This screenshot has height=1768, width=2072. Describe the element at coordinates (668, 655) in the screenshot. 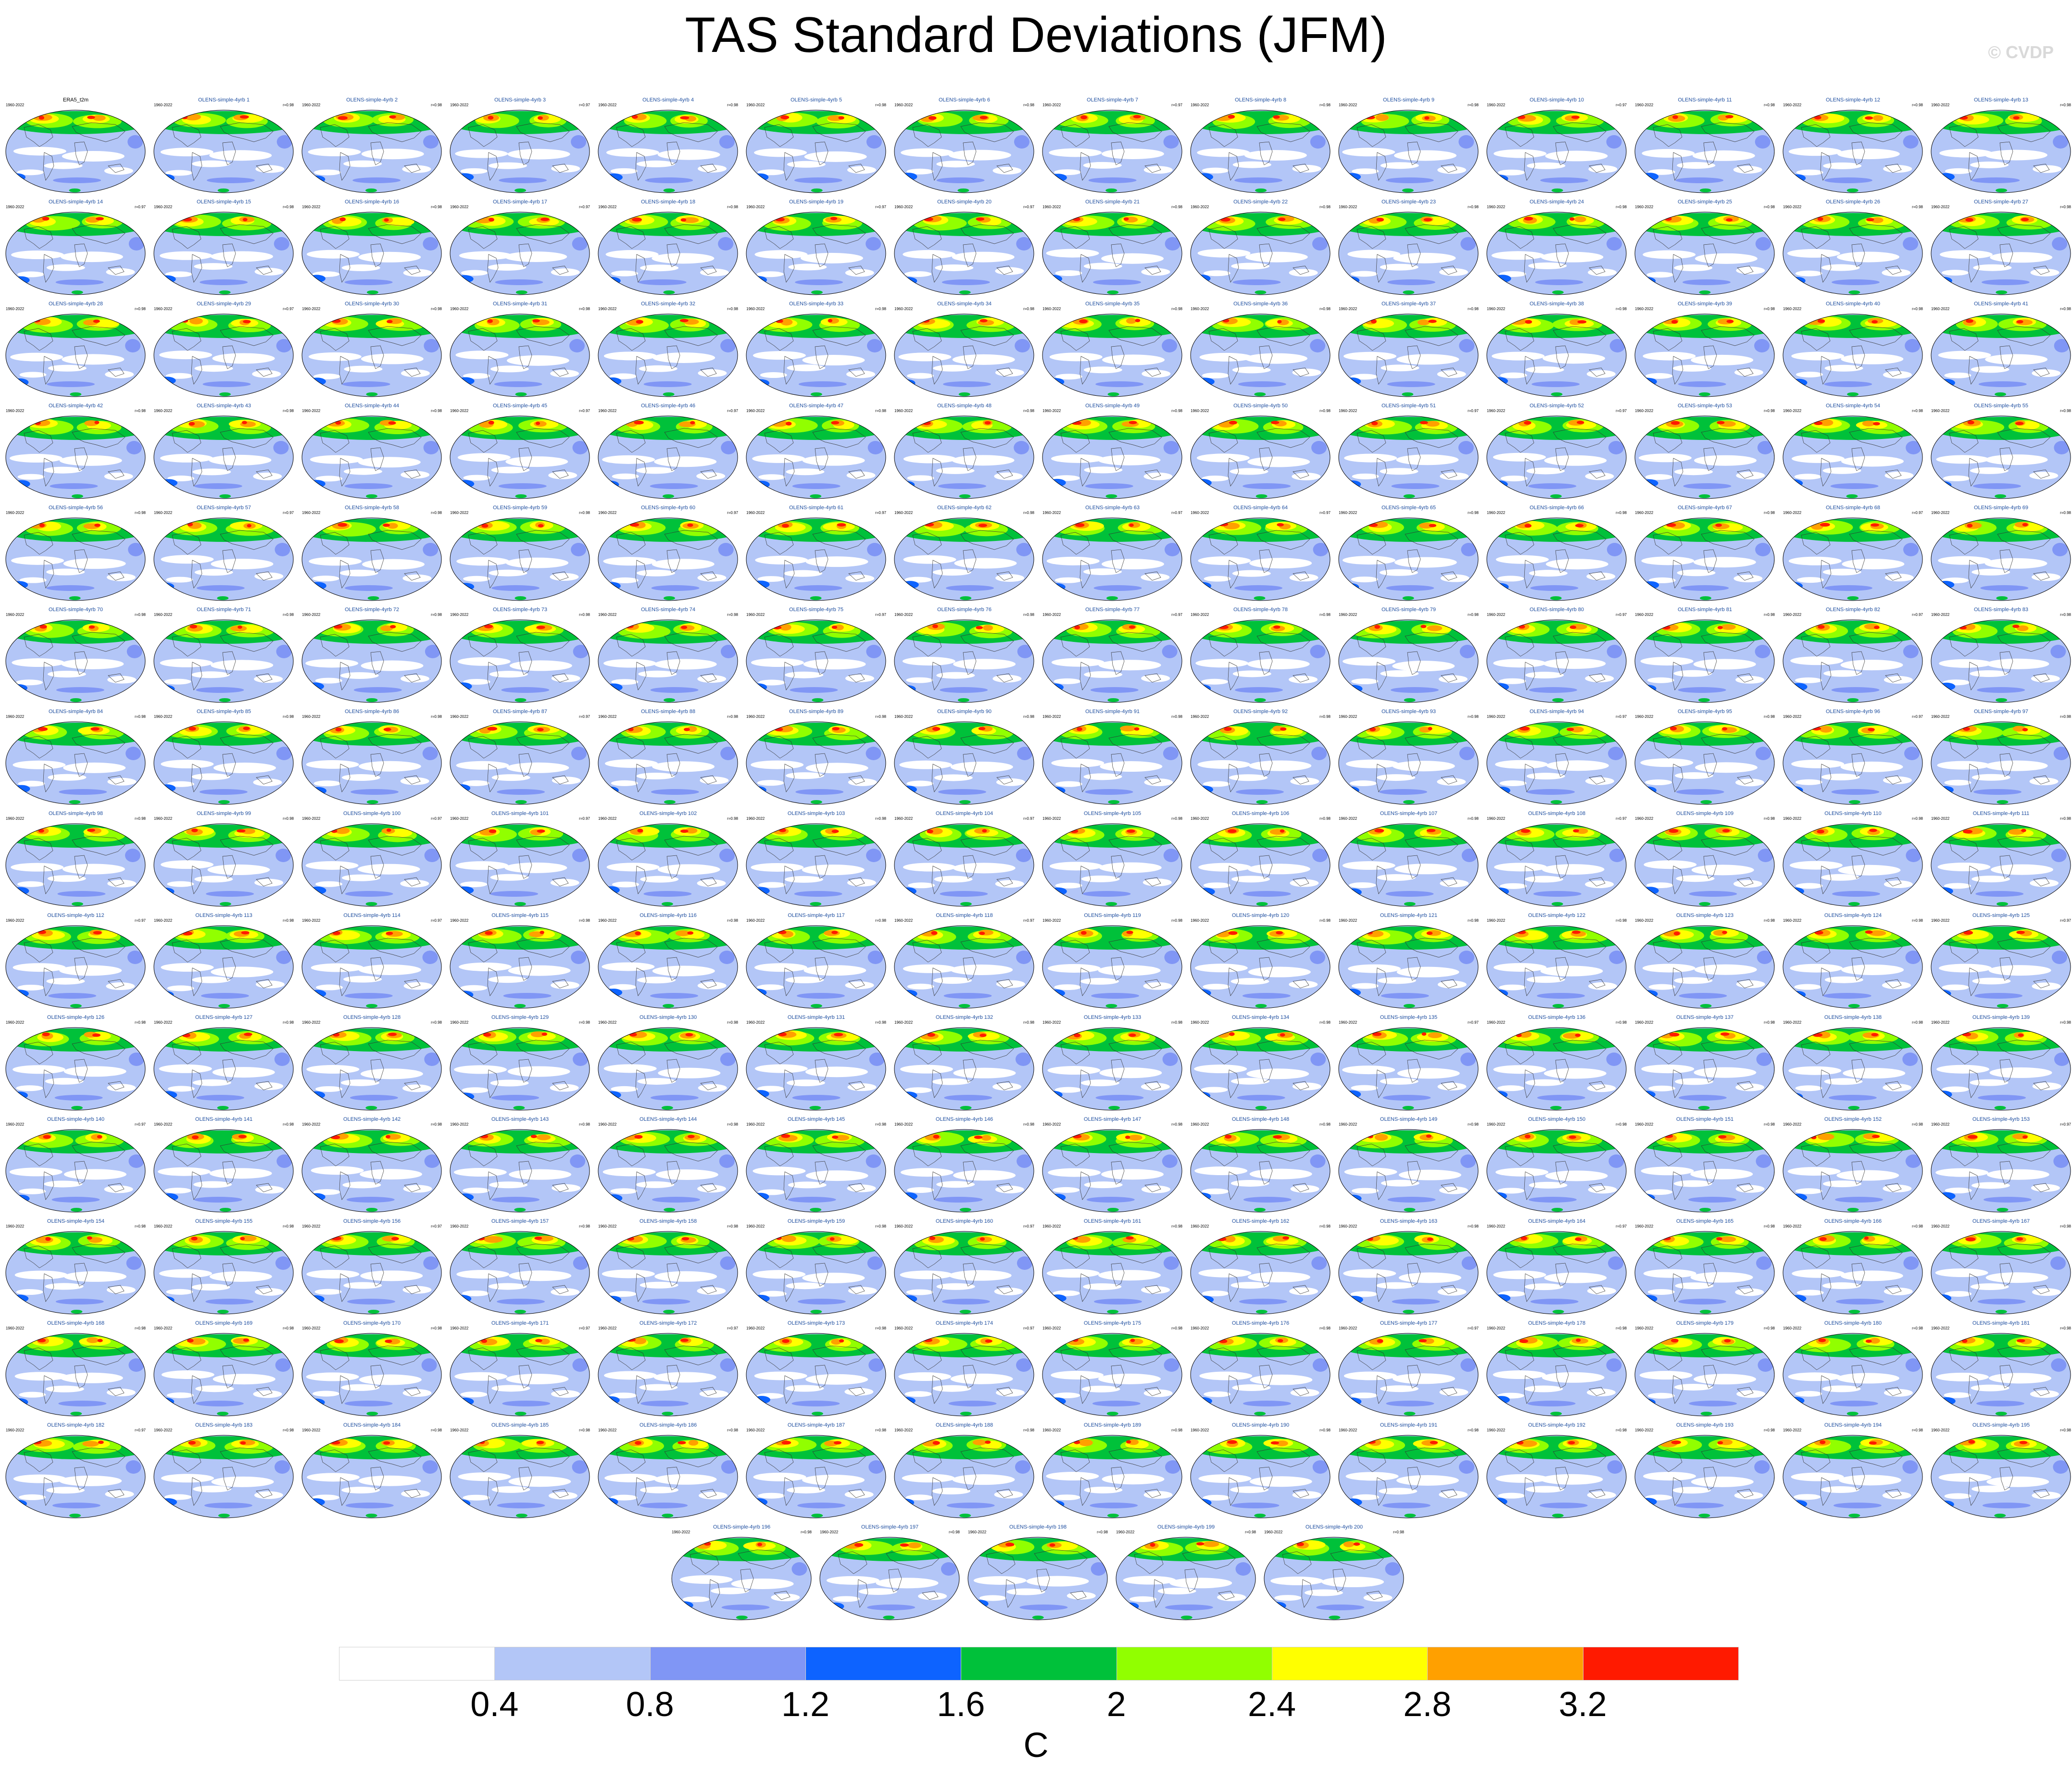

I see `map-panel-member: OLENS-simple-4yrb 74 1960-2022 r=0.98` at that location.